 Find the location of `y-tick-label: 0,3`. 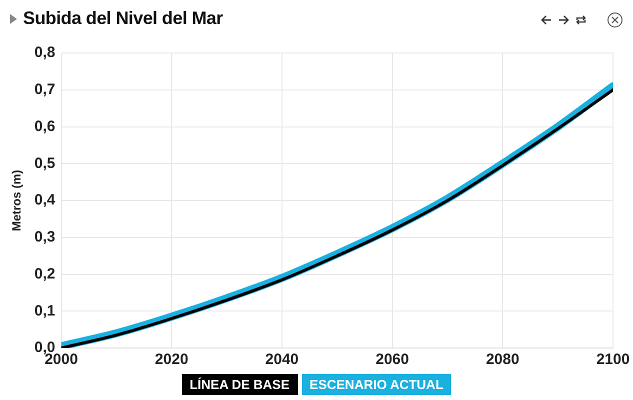

y-tick-label: 0,3 is located at coordinates (45, 237).